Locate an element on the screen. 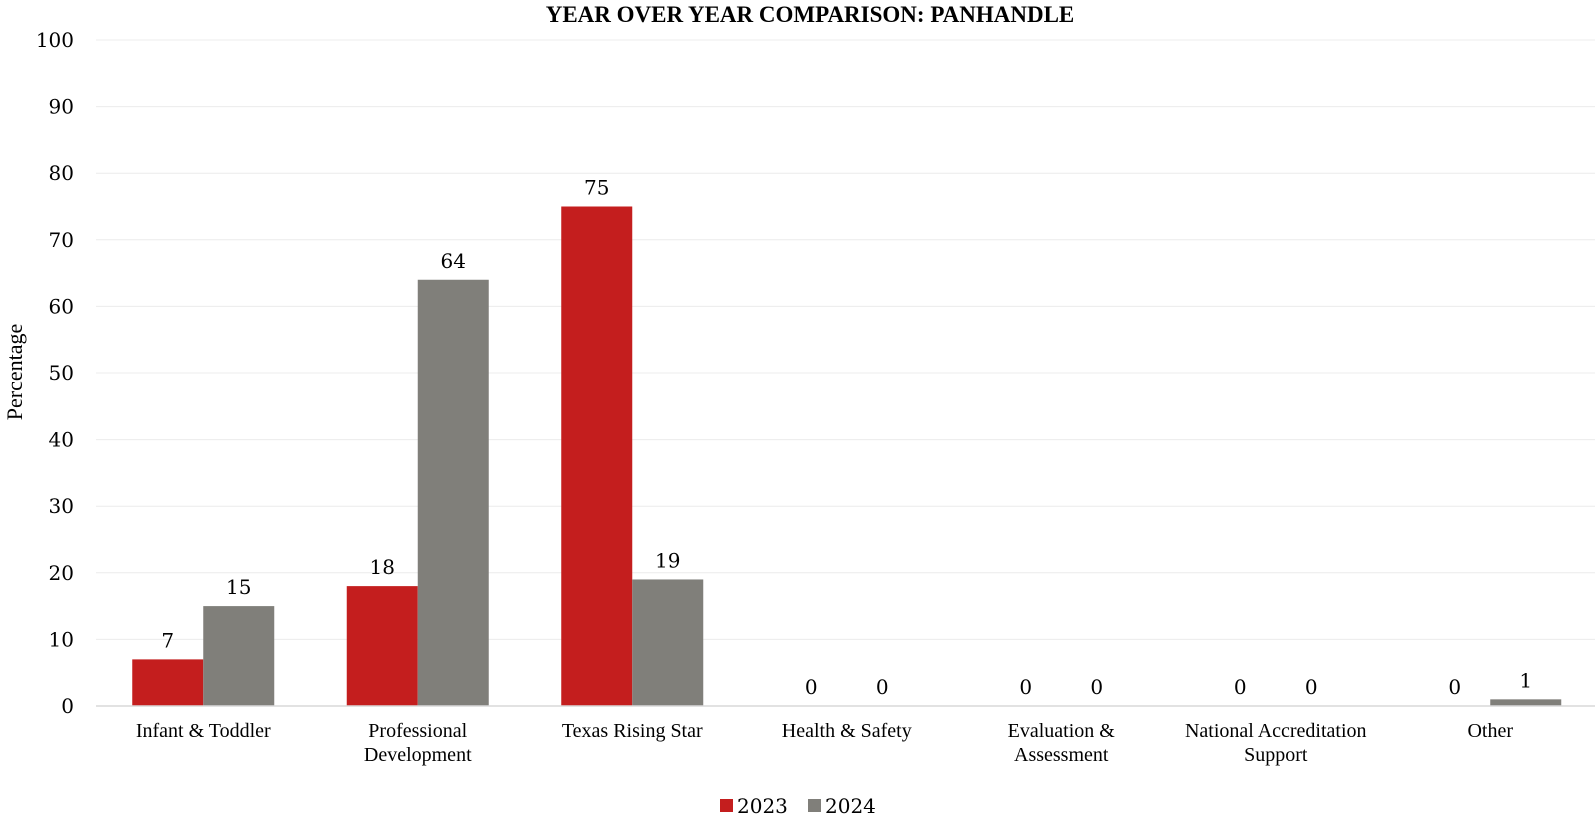 Image resolution: width=1595 pixels, height=820 pixels. category-label: Evaluation & Assessment is located at coordinates (1062, 743).